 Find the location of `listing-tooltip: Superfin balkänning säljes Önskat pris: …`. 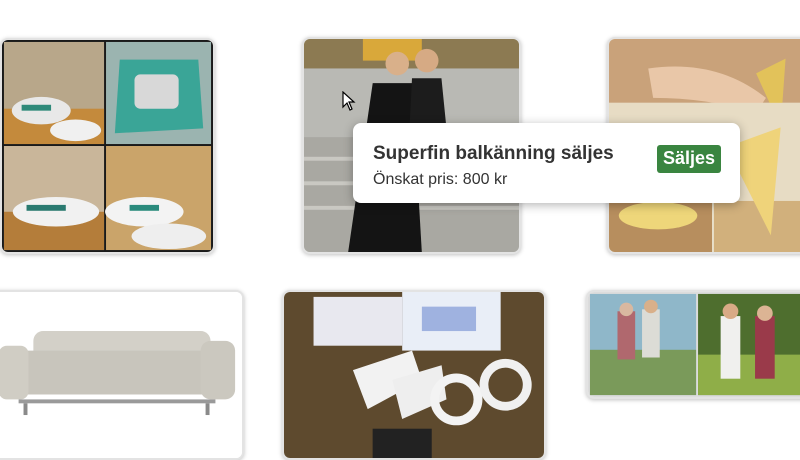

listing-tooltip: Superfin balkänning säljes Önskat pris: … is located at coordinates (546, 163).